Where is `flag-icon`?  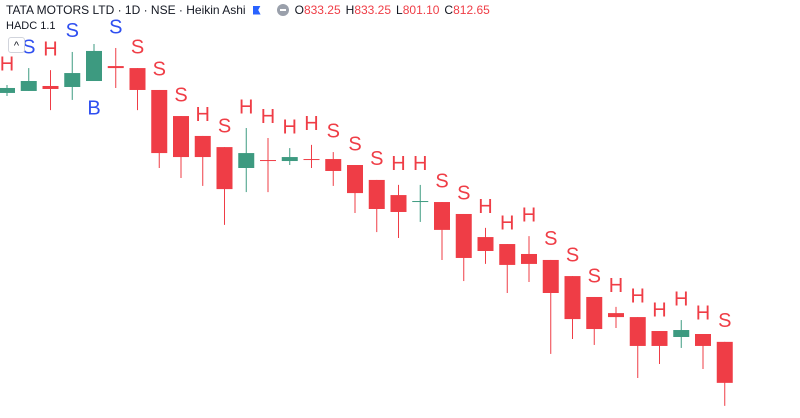 flag-icon is located at coordinates (256, 10).